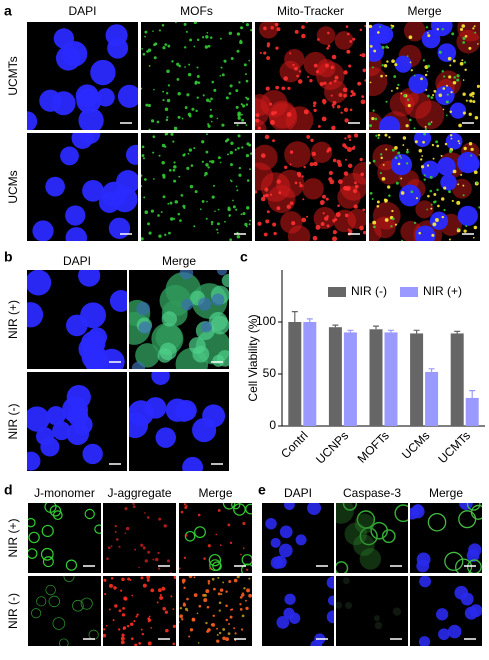 The width and height of the screenshot is (489, 660). Describe the element at coordinates (391, 379) in the screenshot. I see `bar` at that location.